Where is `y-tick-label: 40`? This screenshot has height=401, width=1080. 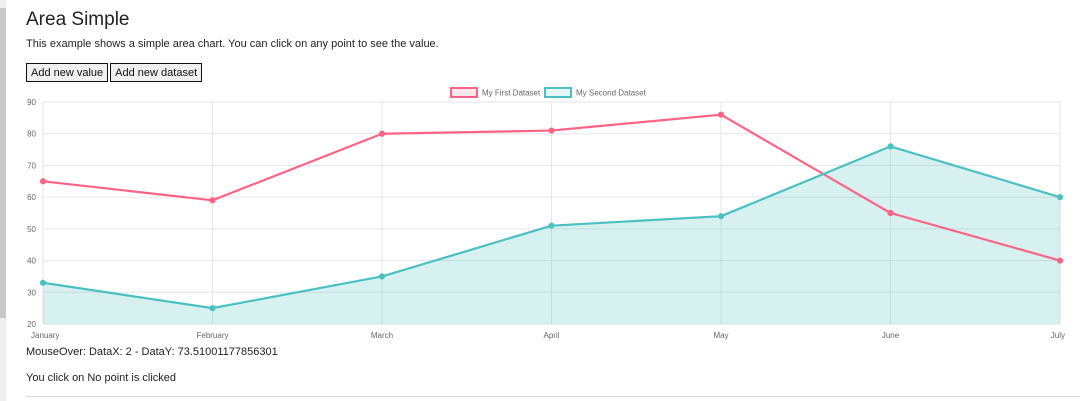
y-tick-label: 40 is located at coordinates (31, 261).